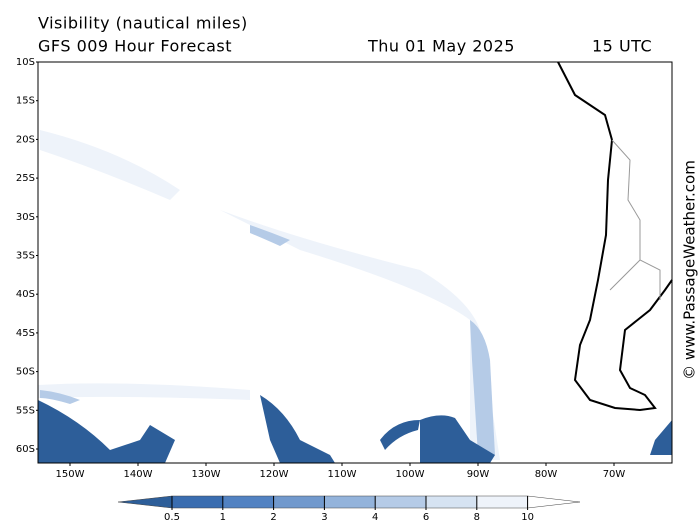 This screenshot has height=525, width=700. What do you see at coordinates (375, 517) in the screenshot?
I see `legend-label: 4` at bounding box center [375, 517].